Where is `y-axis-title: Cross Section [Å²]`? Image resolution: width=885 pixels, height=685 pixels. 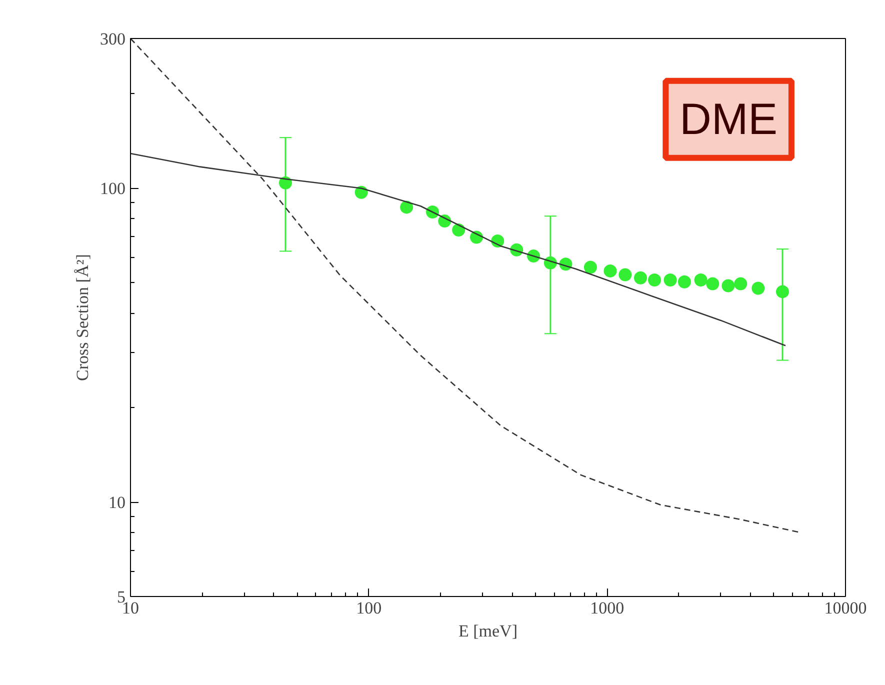 y-axis-title: Cross Section [Å²] is located at coordinates (82, 317).